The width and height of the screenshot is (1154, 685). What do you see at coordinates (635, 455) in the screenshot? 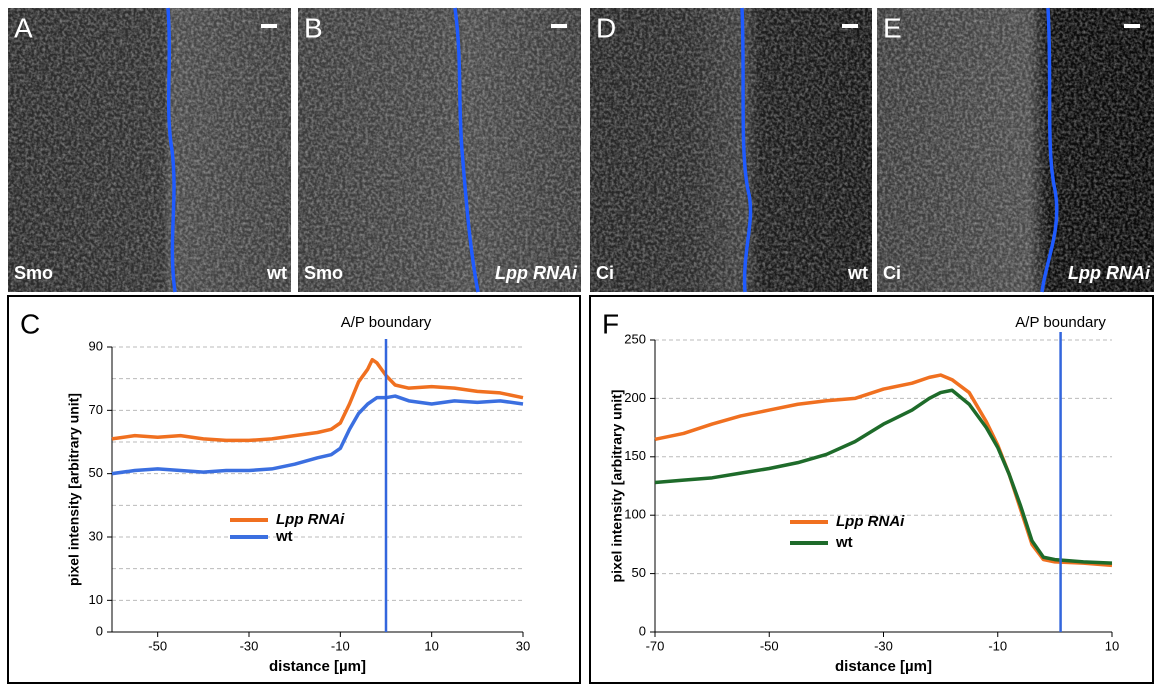
I see `y-tick-label: 150` at bounding box center [635, 455].